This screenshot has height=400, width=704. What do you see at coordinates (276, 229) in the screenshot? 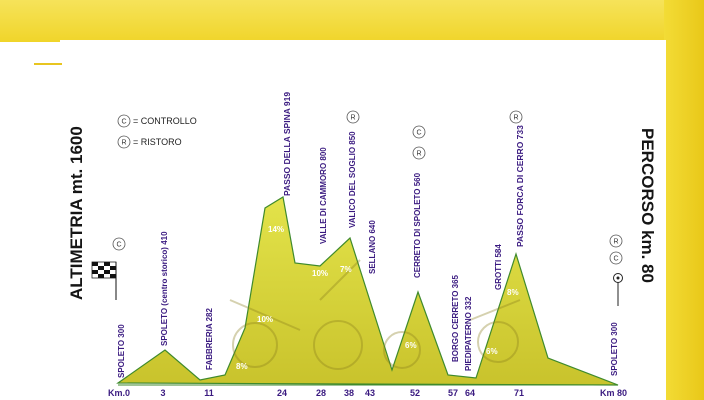
I see `gradient-percent-label: 14%` at bounding box center [276, 229].